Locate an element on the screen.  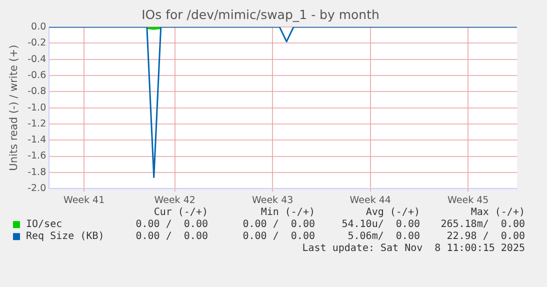
text: 22.98 / 0.00 is located at coordinates (485, 236).